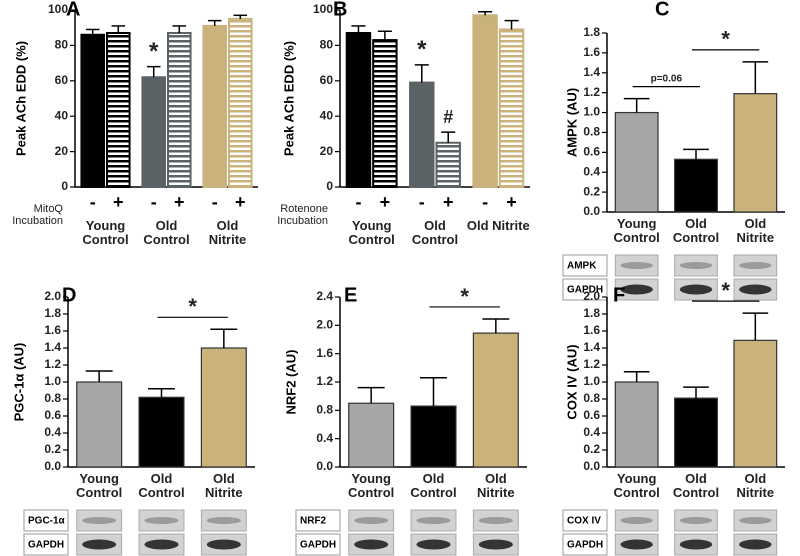 The height and width of the screenshot is (556, 800). Describe the element at coordinates (327, 45) in the screenshot. I see `y-tick-label: 80` at that location.